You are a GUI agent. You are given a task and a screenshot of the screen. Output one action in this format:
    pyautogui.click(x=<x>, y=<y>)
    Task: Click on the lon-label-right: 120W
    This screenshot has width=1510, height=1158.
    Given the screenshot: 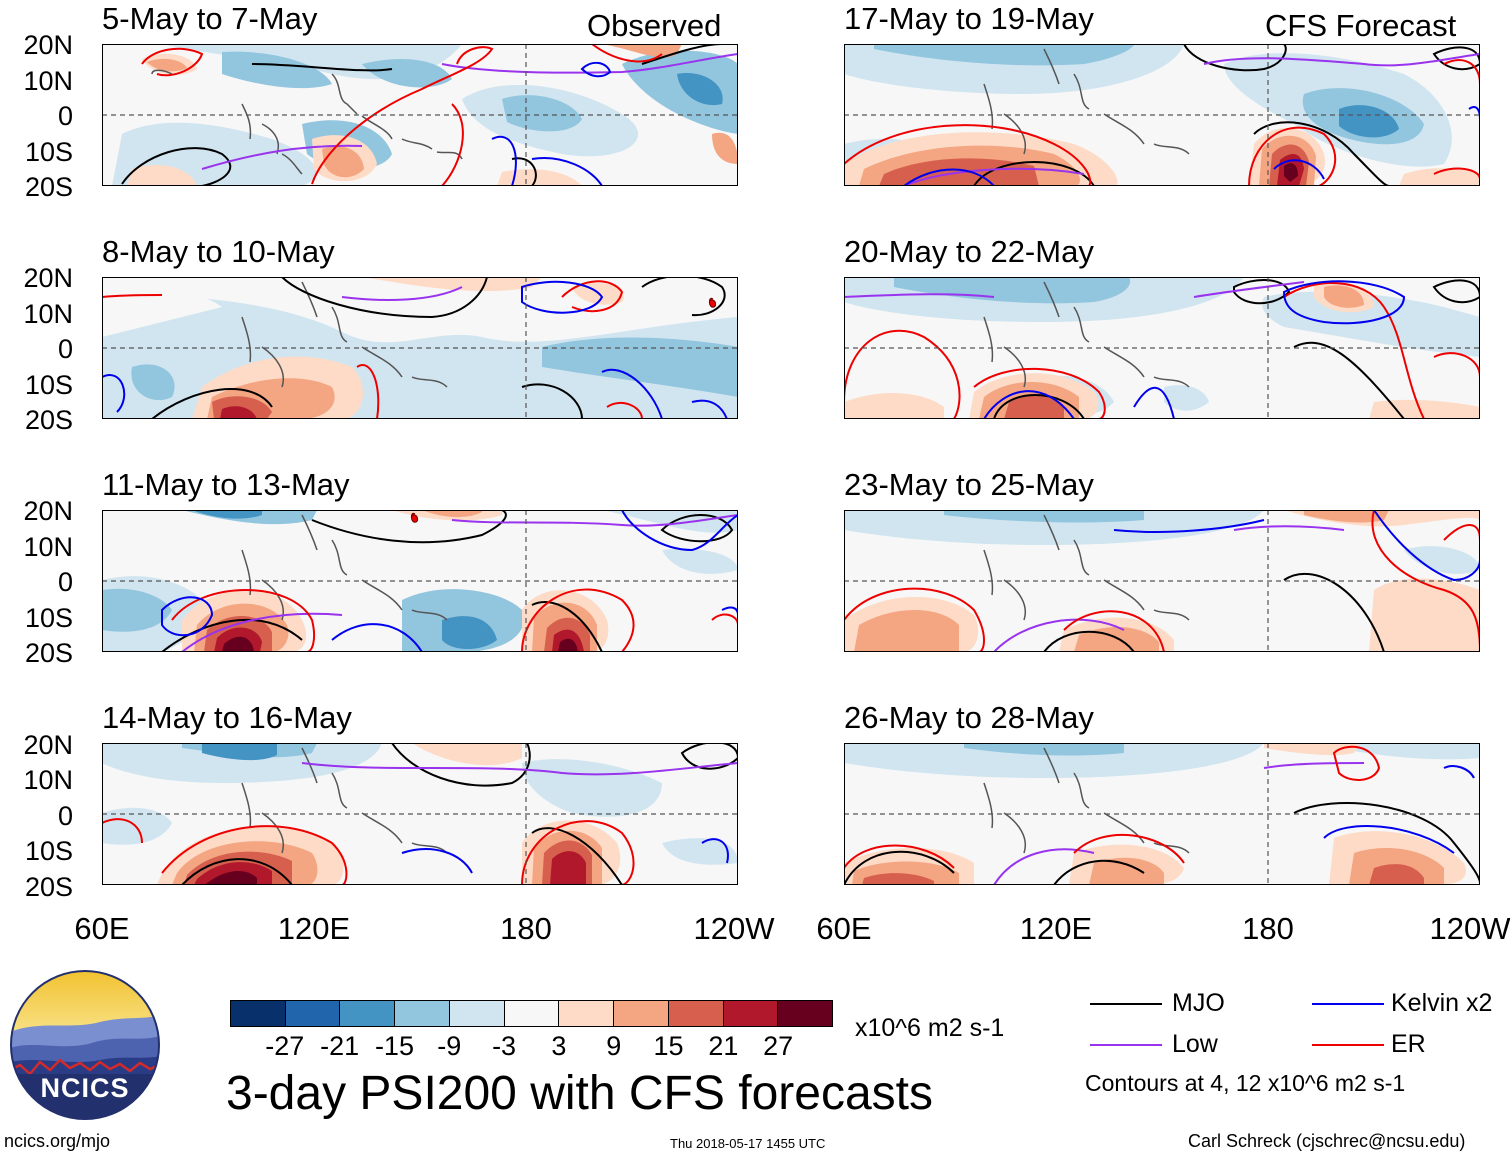 What is the action you would take?
    pyautogui.click(x=1469, y=928)
    